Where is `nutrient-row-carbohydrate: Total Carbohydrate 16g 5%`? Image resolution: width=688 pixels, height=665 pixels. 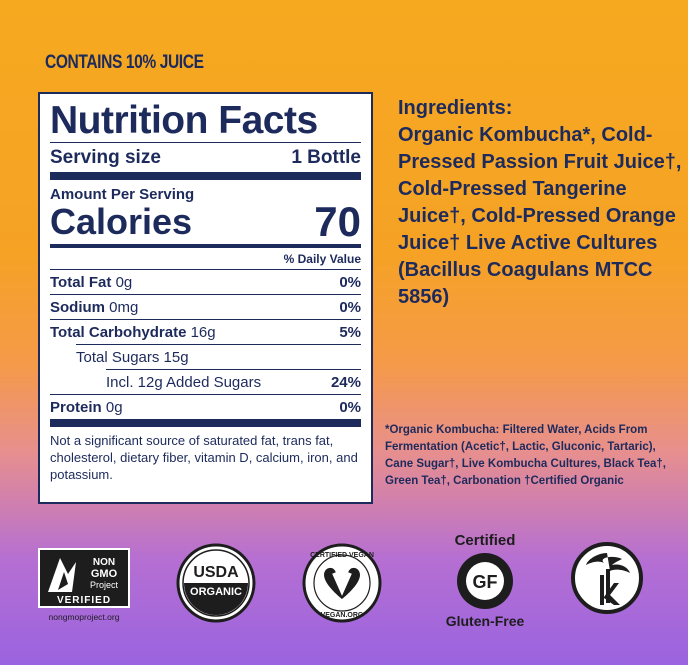 nutrient-row-carbohydrate: Total Carbohydrate 16g 5% is located at coordinates (205, 332).